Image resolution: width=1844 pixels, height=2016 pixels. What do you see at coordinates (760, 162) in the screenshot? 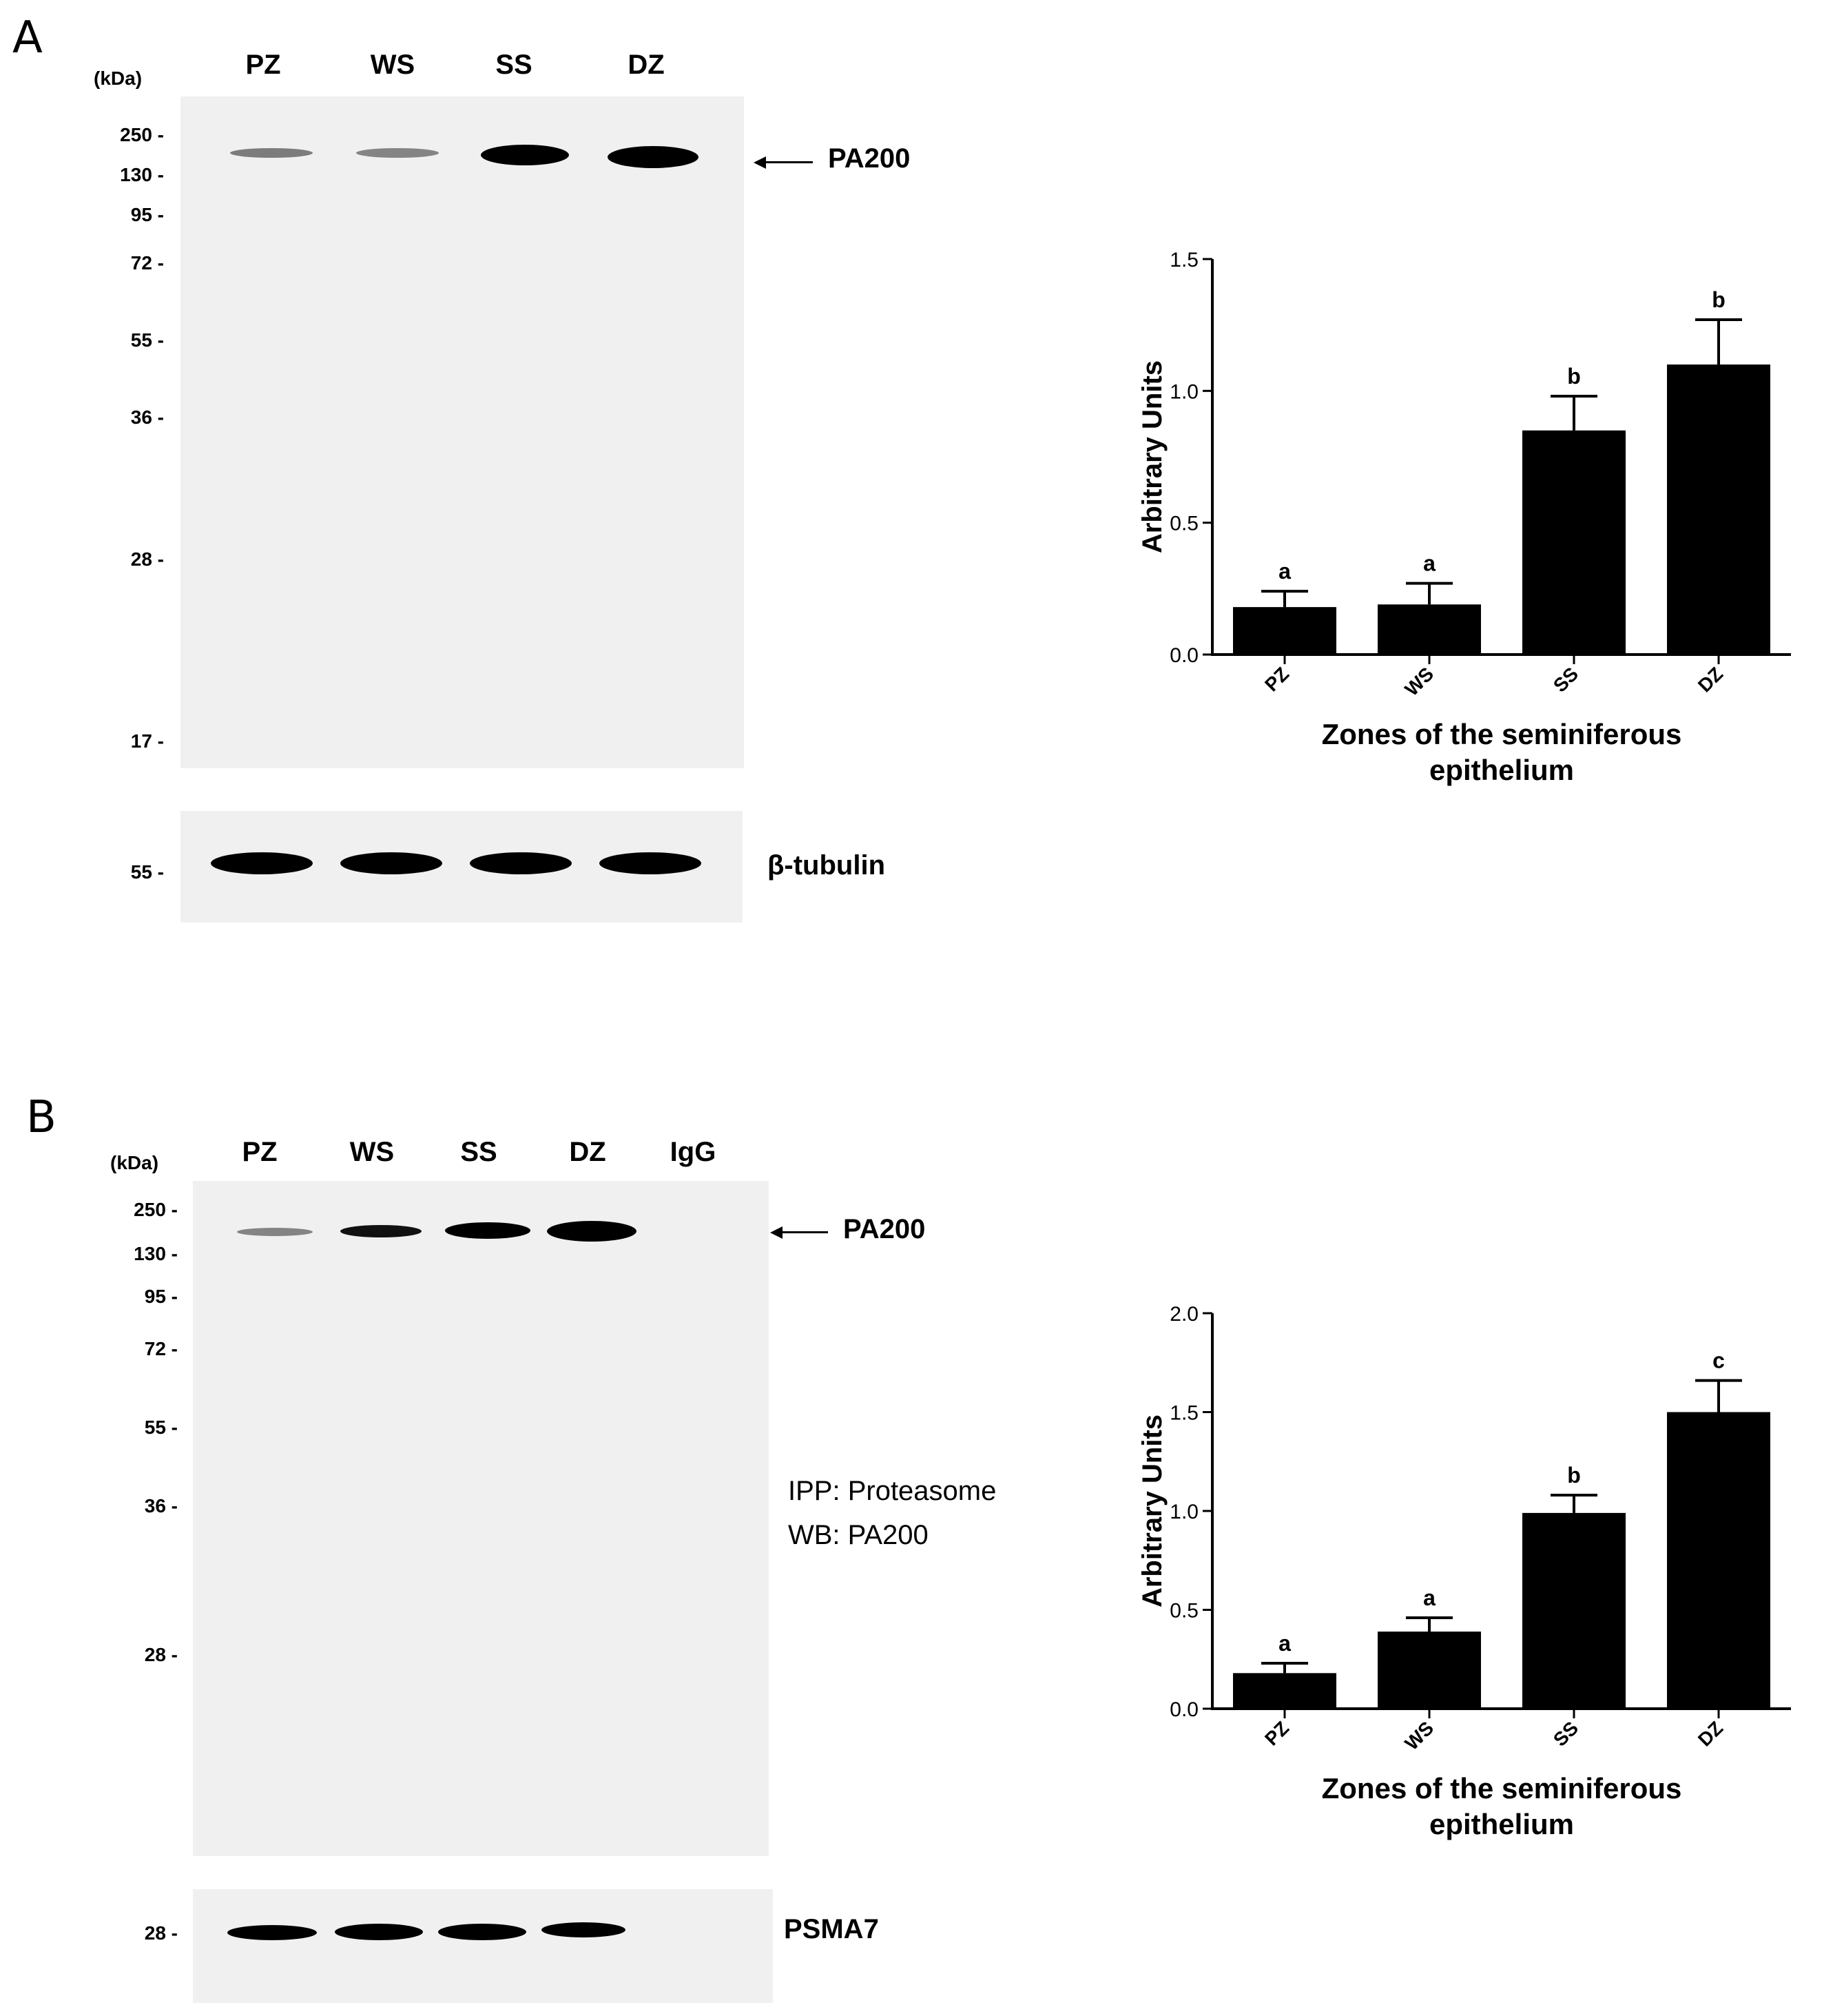
I see `panel-a-arrow-icon` at bounding box center [760, 162].